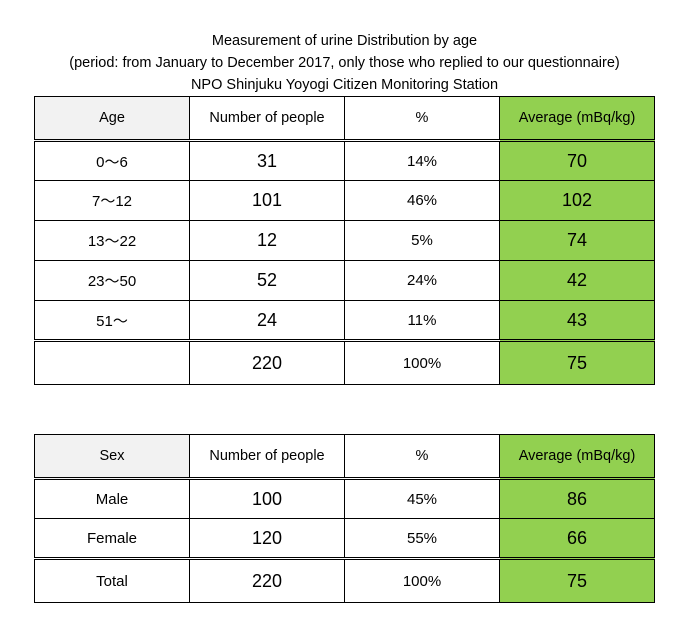 This screenshot has height=623, width=689. Describe the element at coordinates (267, 320) in the screenshot. I see `people-count: 24` at that location.